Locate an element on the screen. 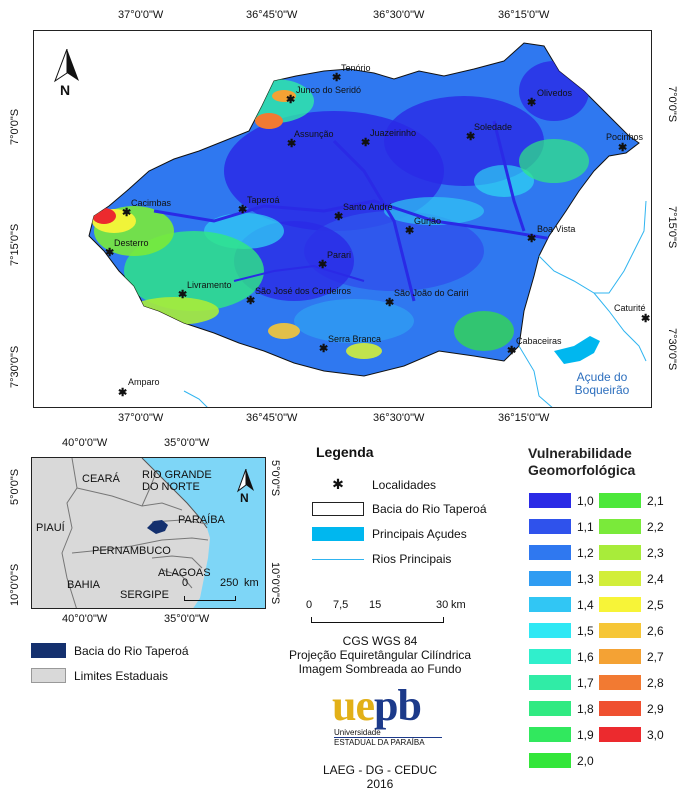 Image resolution: width=691 pixels, height=803 pixels. vulnerability-class-label: 2,0 is located at coordinates (585, 760).